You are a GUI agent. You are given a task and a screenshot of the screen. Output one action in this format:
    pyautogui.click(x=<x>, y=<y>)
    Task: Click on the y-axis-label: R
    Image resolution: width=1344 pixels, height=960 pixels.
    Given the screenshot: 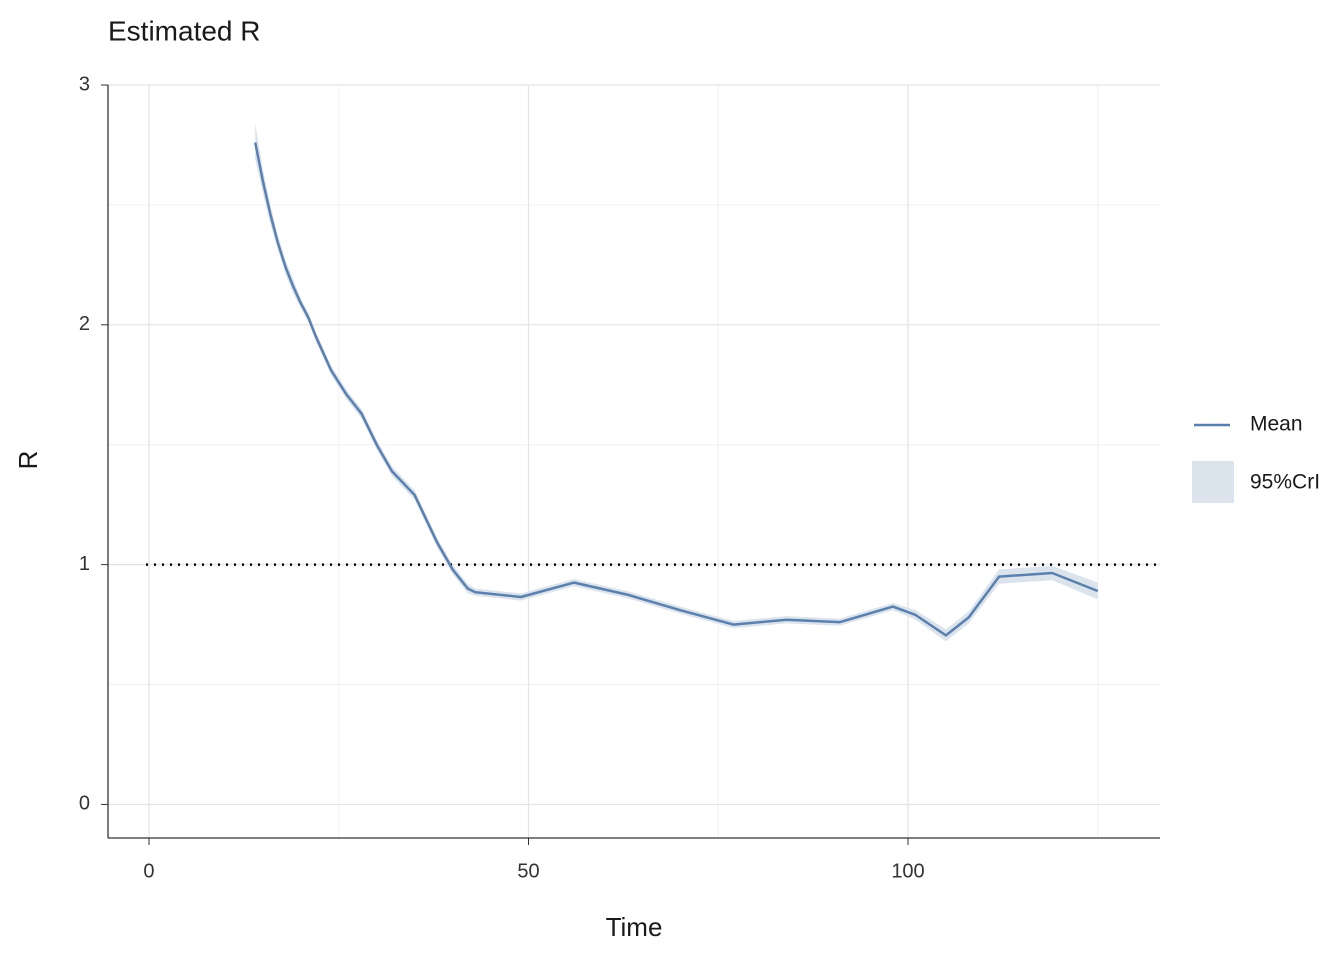 What is the action you would take?
    pyautogui.click(x=28, y=460)
    